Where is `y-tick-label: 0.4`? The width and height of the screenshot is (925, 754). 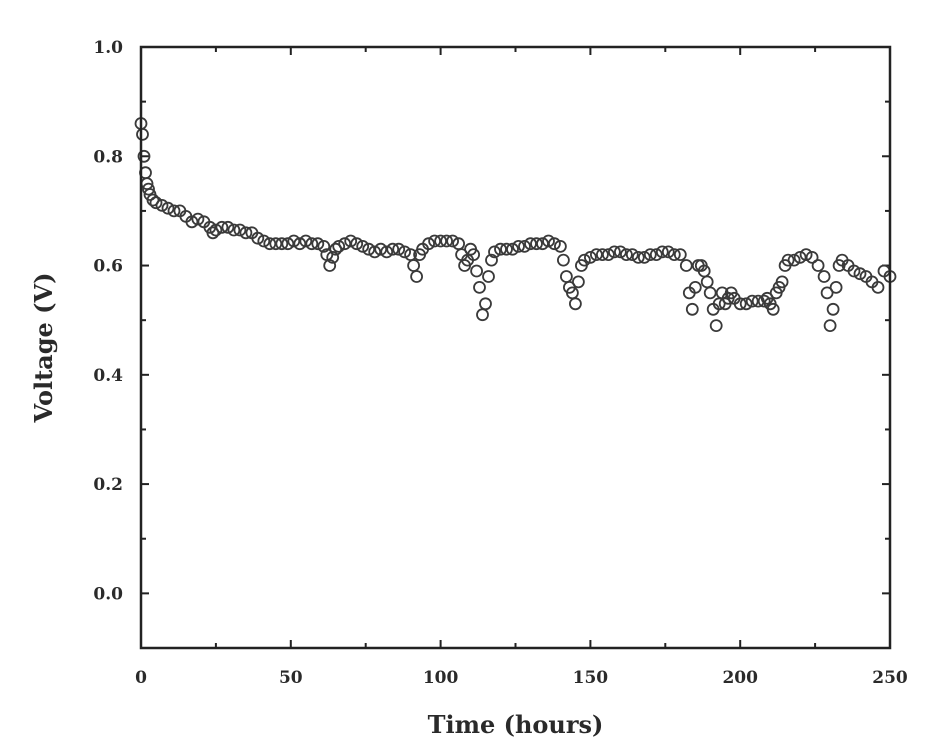
y-tick-label: 0.4 is located at coordinates (108, 376).